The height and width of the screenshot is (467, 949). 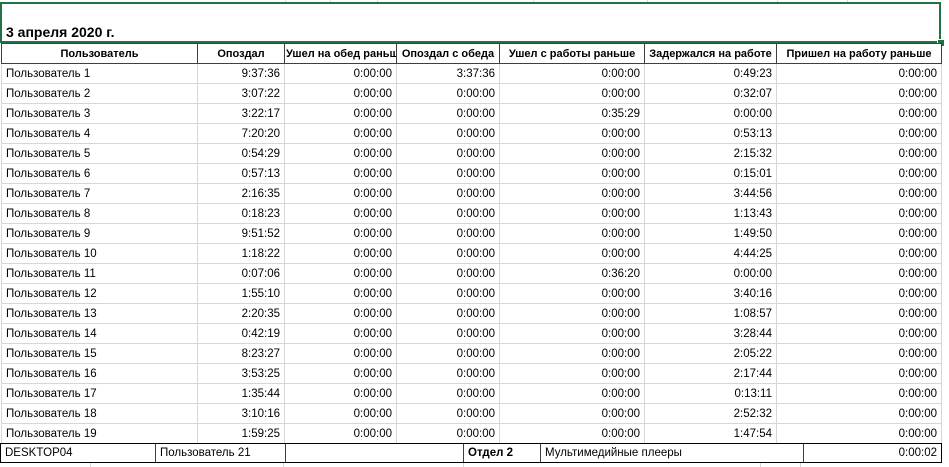 I want to click on late-cell: 7:20:20, so click(x=241, y=133).